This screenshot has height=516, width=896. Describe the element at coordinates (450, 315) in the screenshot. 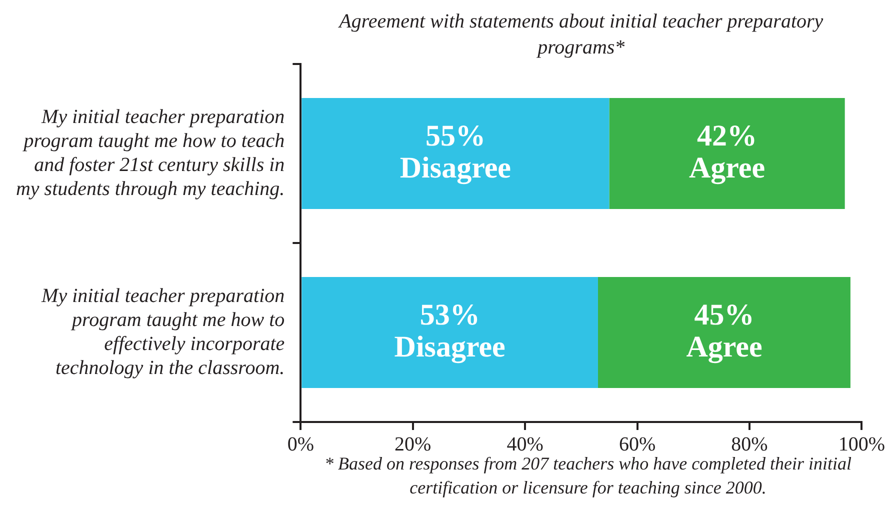

I see `data-label: 53%` at that location.